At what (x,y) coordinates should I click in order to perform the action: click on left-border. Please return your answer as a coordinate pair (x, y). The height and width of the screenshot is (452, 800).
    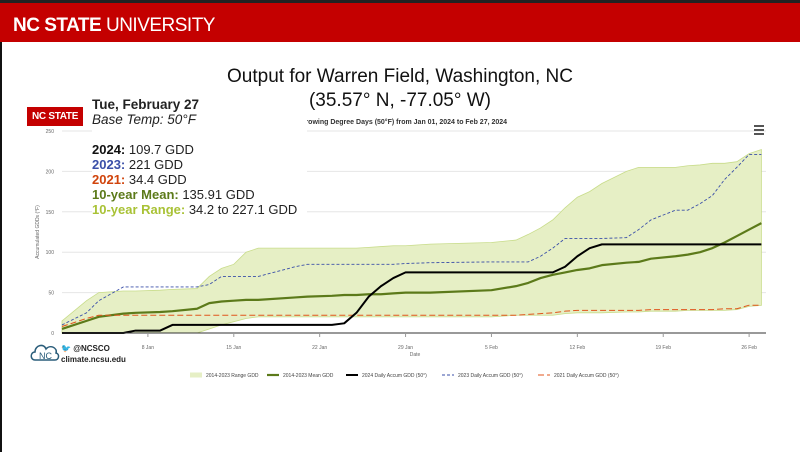
    Looking at the image, I should click on (1, 247).